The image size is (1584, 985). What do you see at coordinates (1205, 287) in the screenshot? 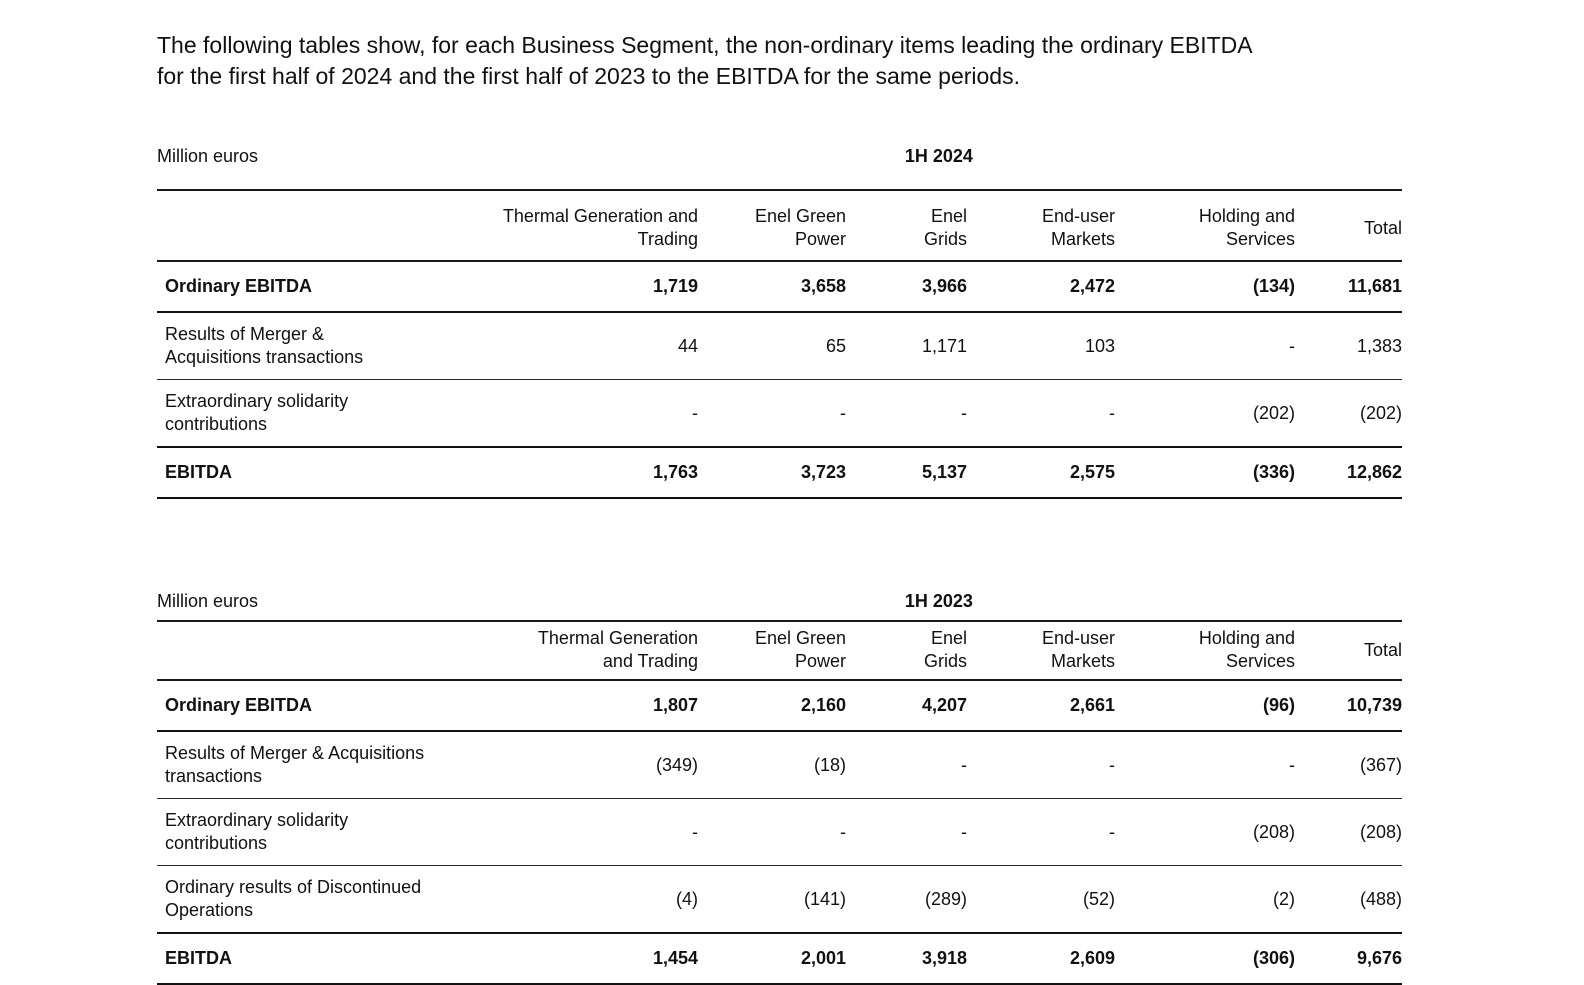
I see `cell-value: (134)` at bounding box center [1205, 287].